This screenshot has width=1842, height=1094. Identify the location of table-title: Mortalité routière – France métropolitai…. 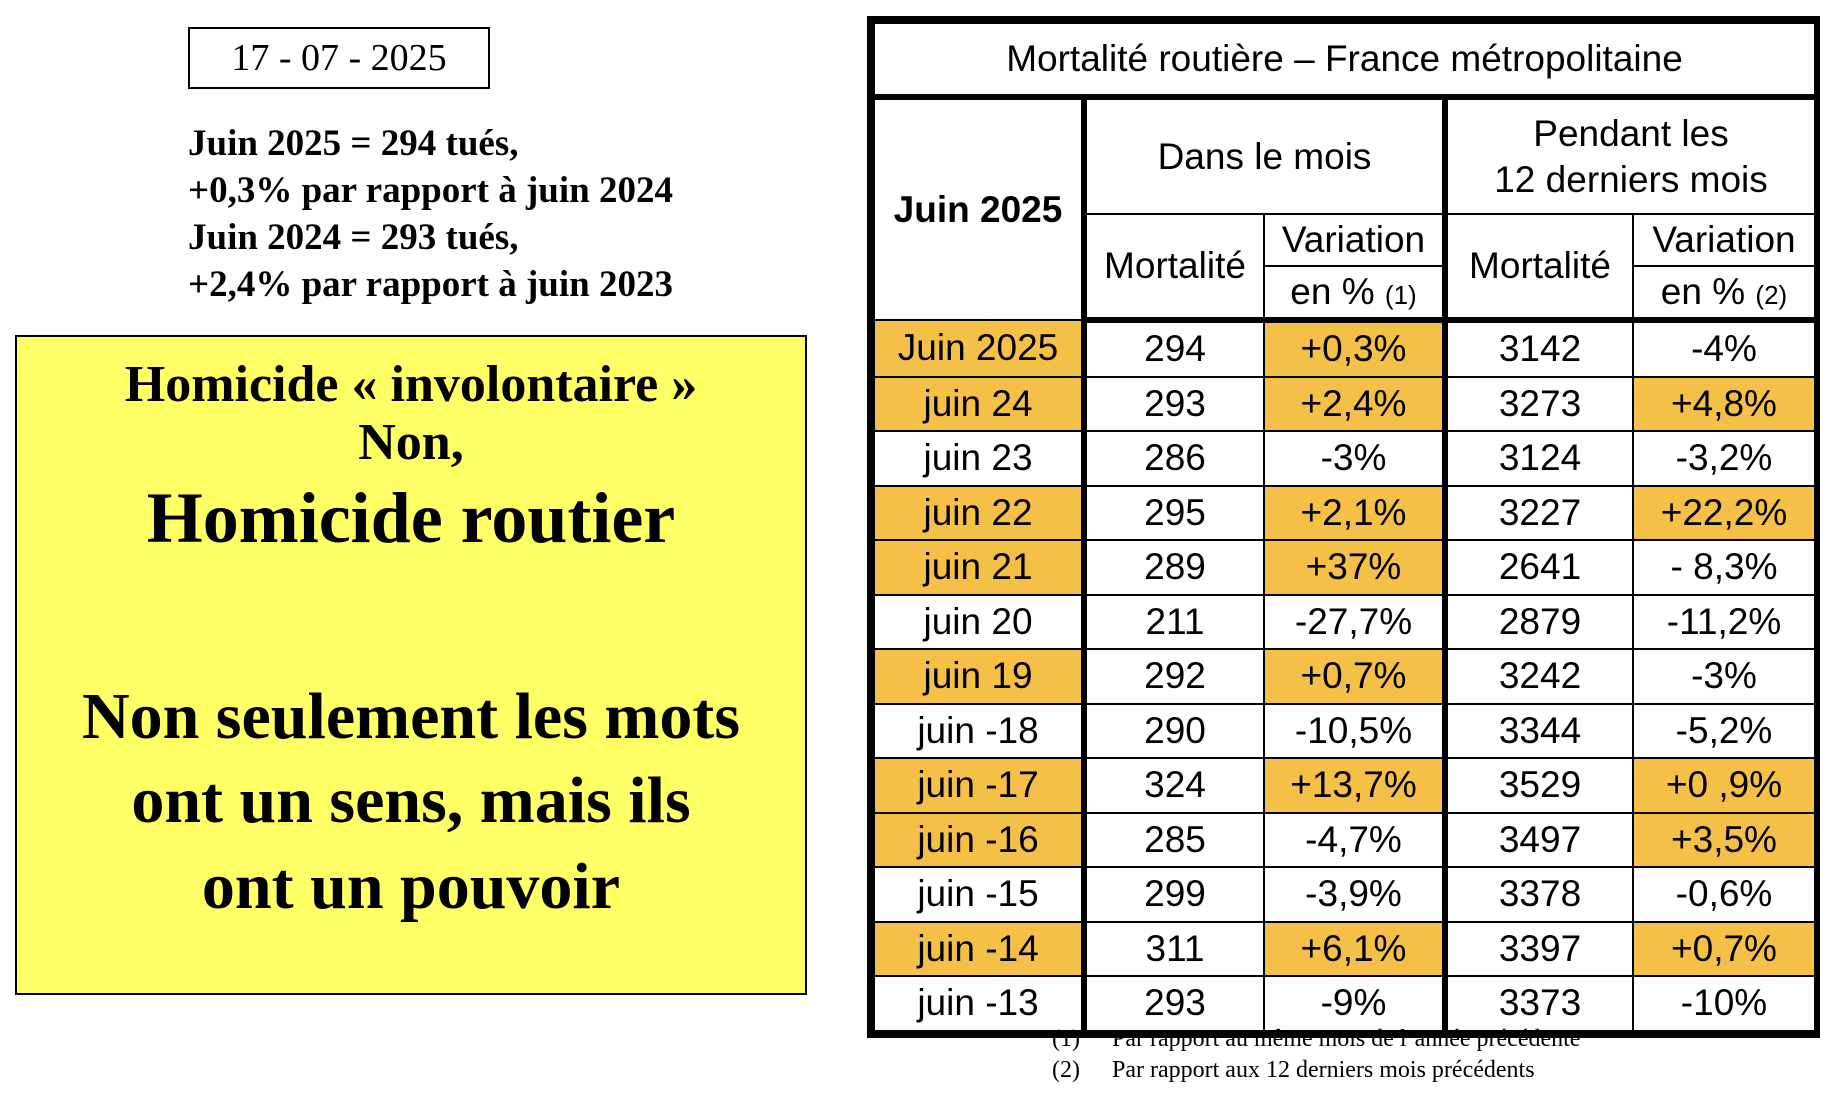
(1344, 61).